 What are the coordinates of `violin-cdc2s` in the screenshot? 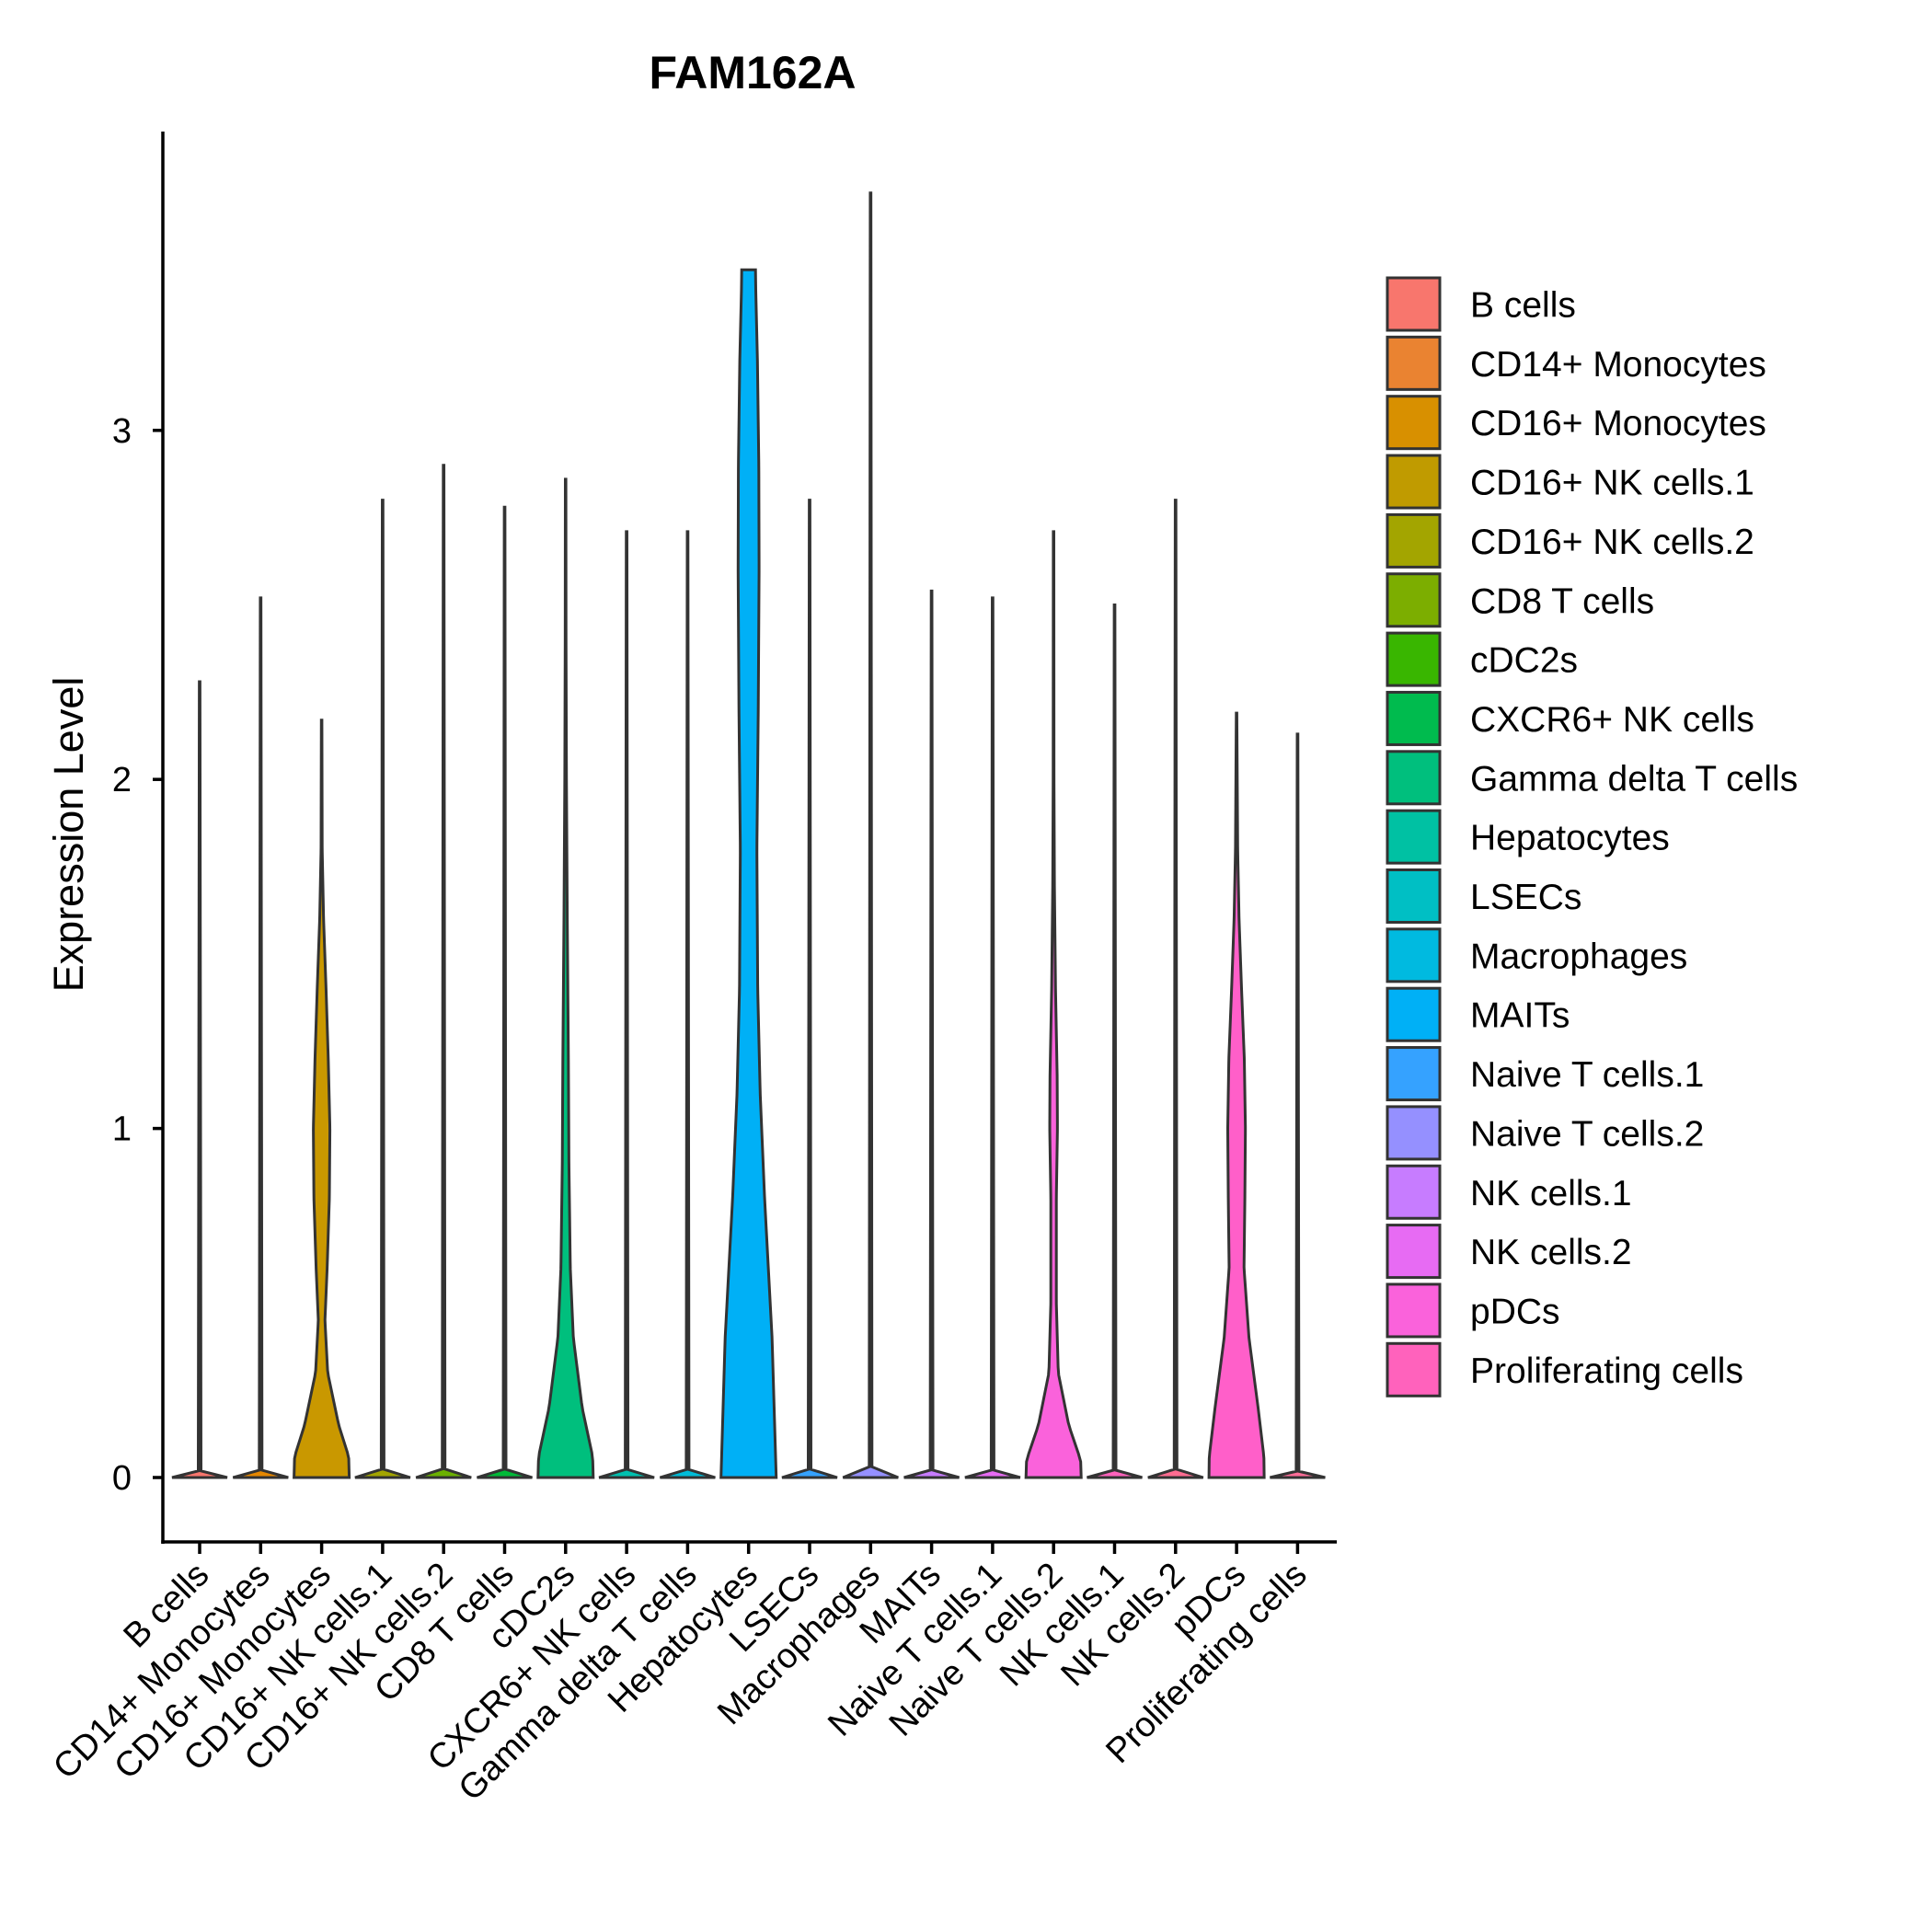 It's located at (565, 978).